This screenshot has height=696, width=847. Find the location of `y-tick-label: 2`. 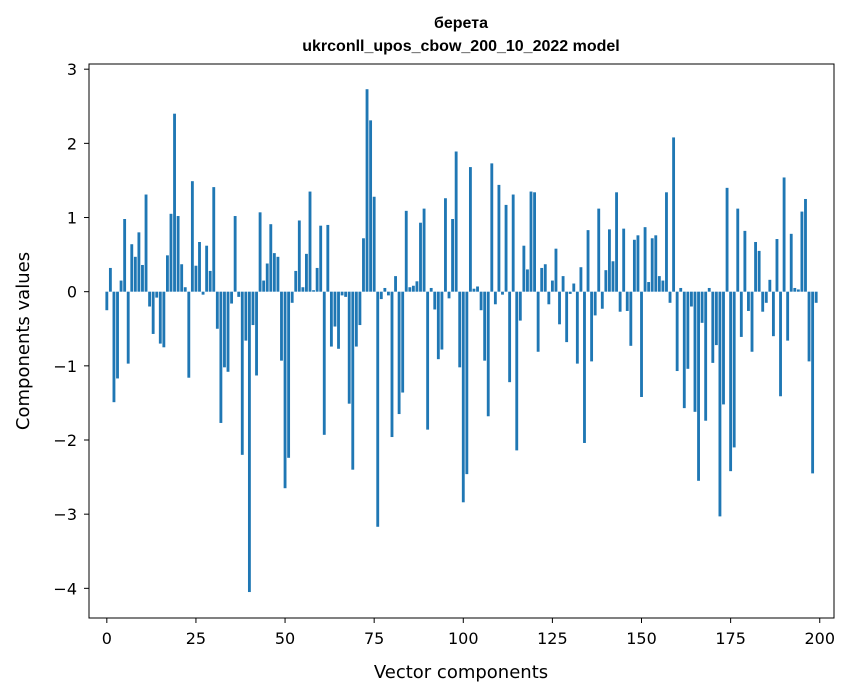

y-tick-label: 2 is located at coordinates (72, 143).